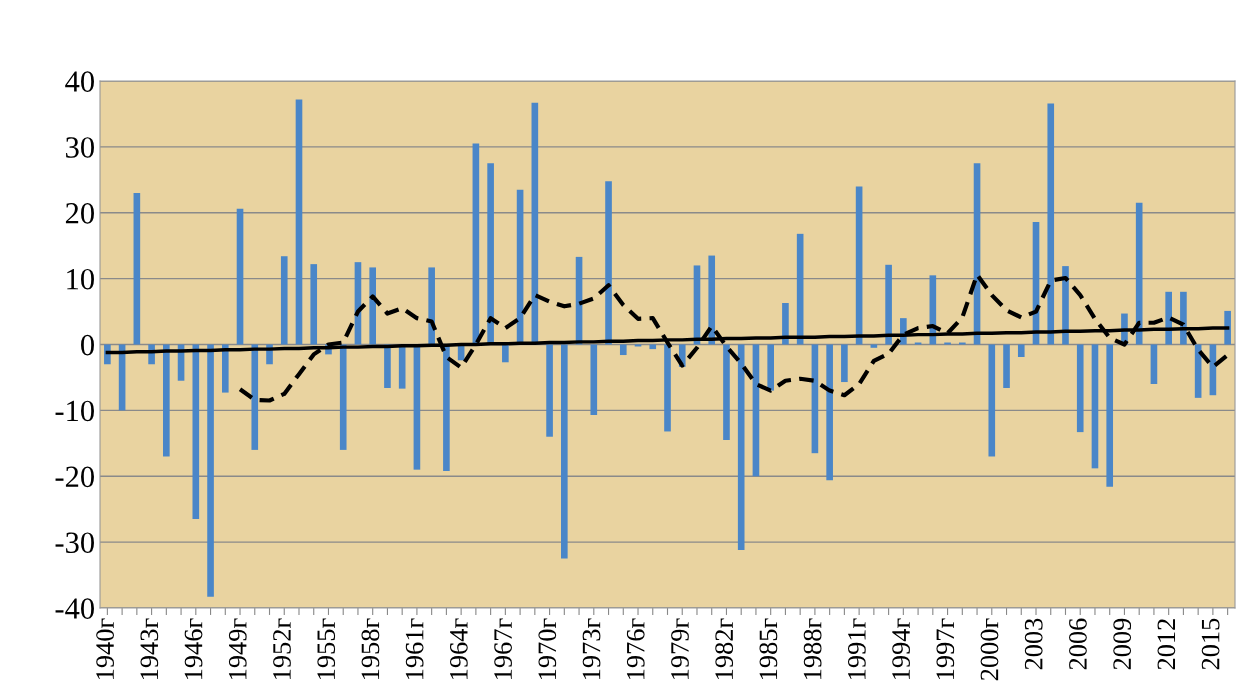 This screenshot has width=1238, height=693. What do you see at coordinates (768, 648) in the screenshot?
I see `x-tick-label: 1985г` at bounding box center [768, 648].